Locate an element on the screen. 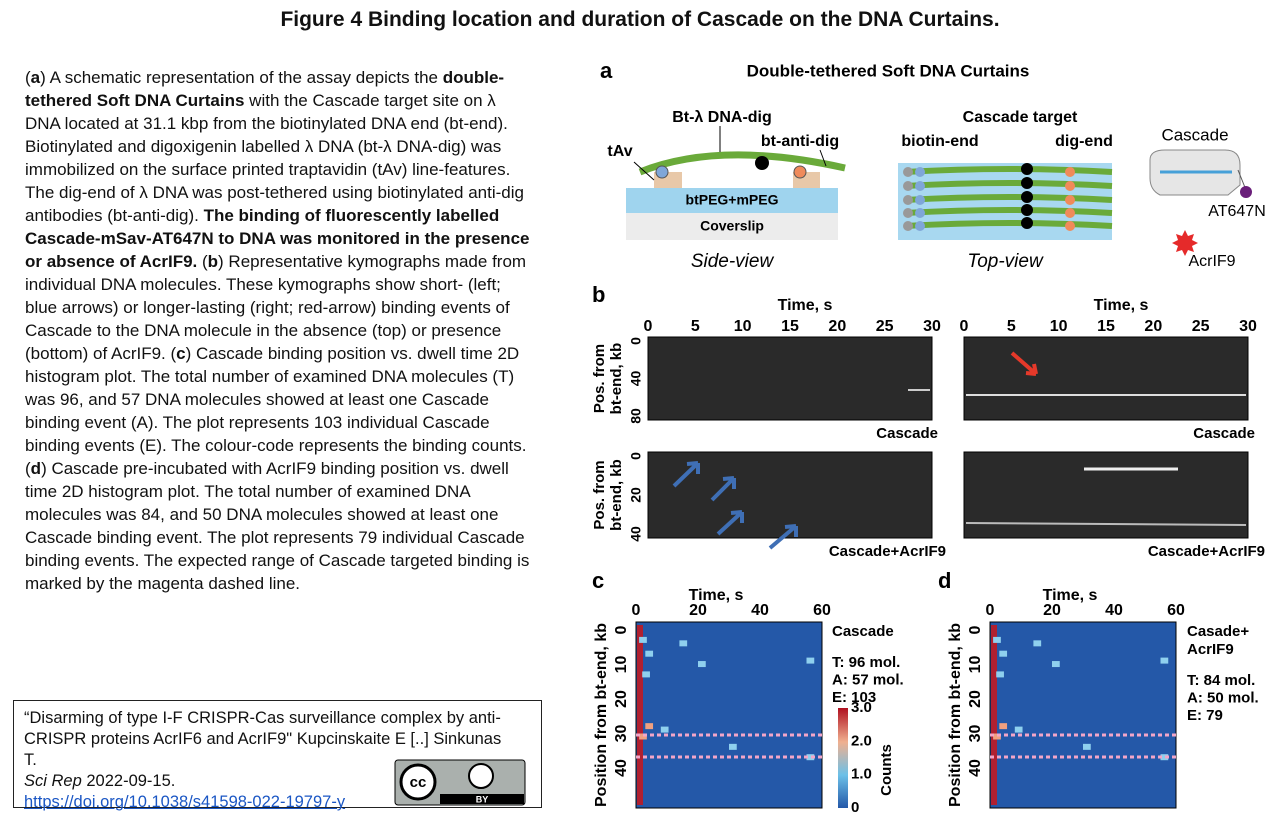 The width and height of the screenshot is (1280, 834). colorbar is located at coordinates (843, 758).